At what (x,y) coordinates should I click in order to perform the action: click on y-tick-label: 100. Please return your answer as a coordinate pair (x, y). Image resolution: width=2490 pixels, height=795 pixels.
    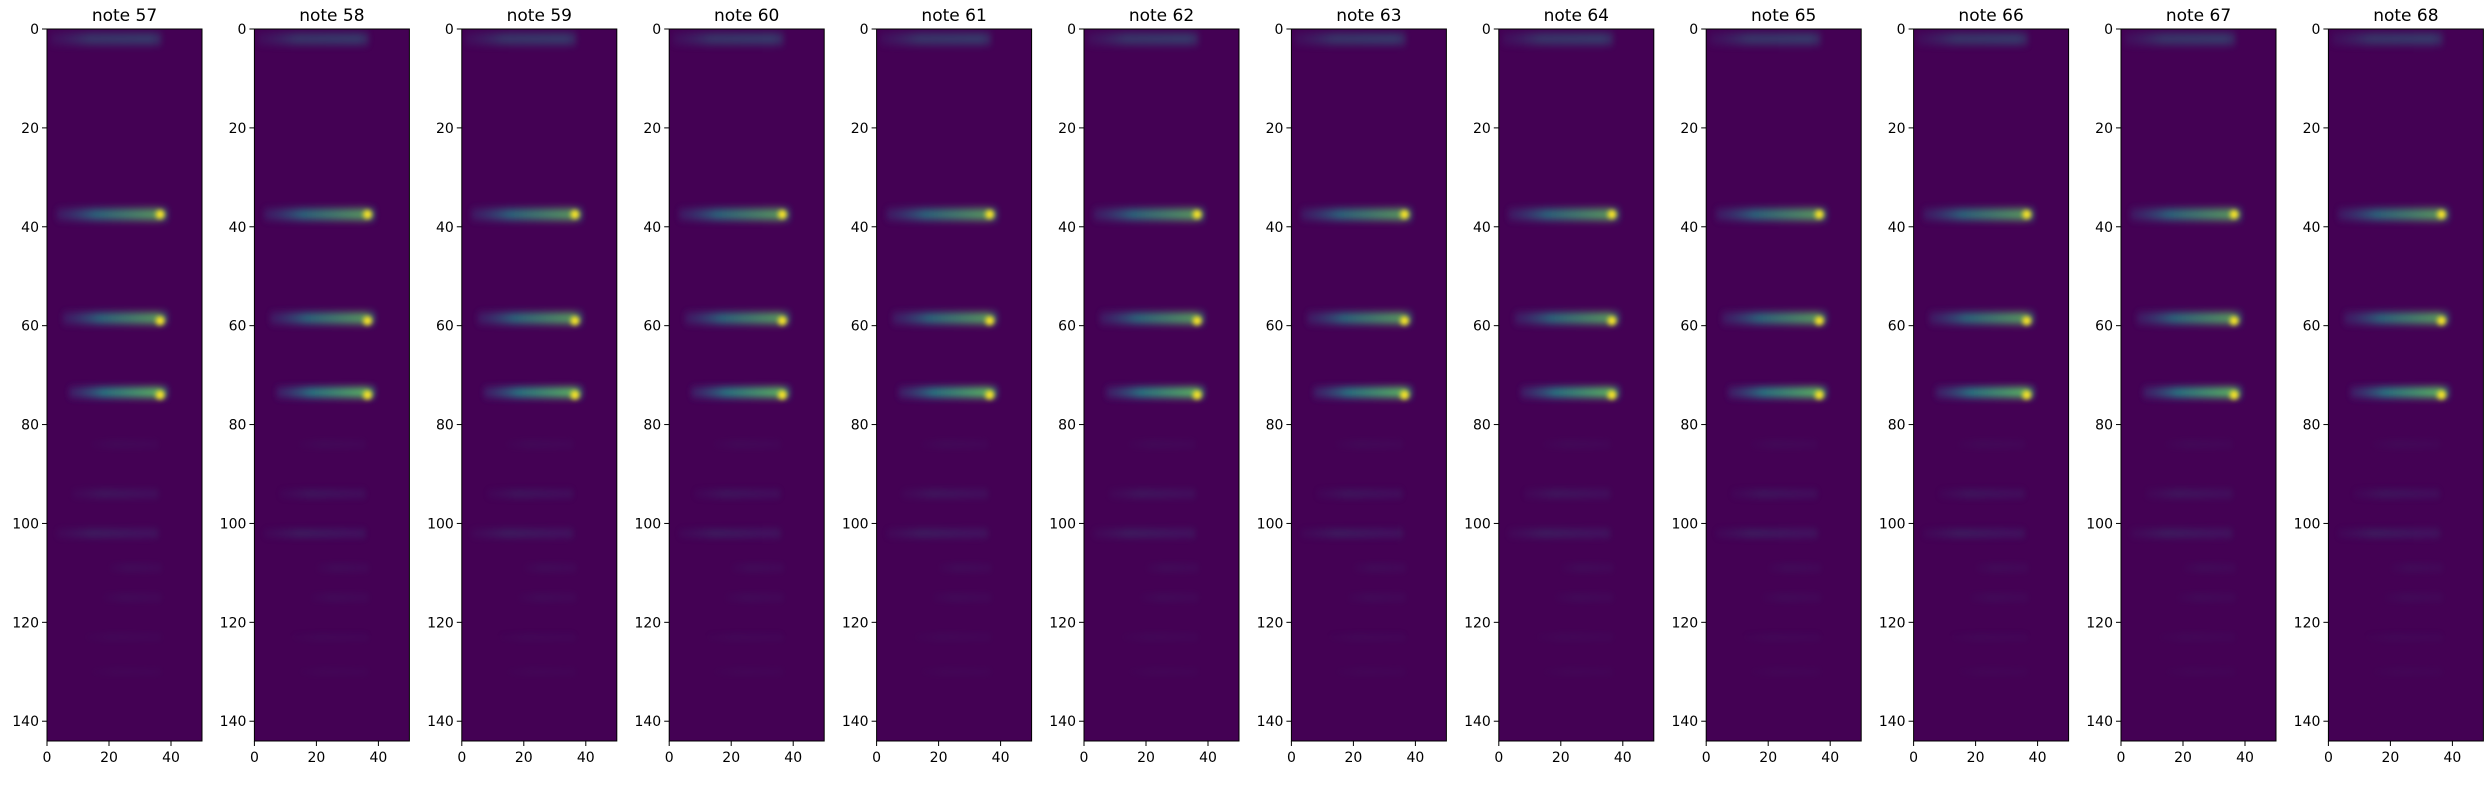
    Looking at the image, I should click on (1892, 524).